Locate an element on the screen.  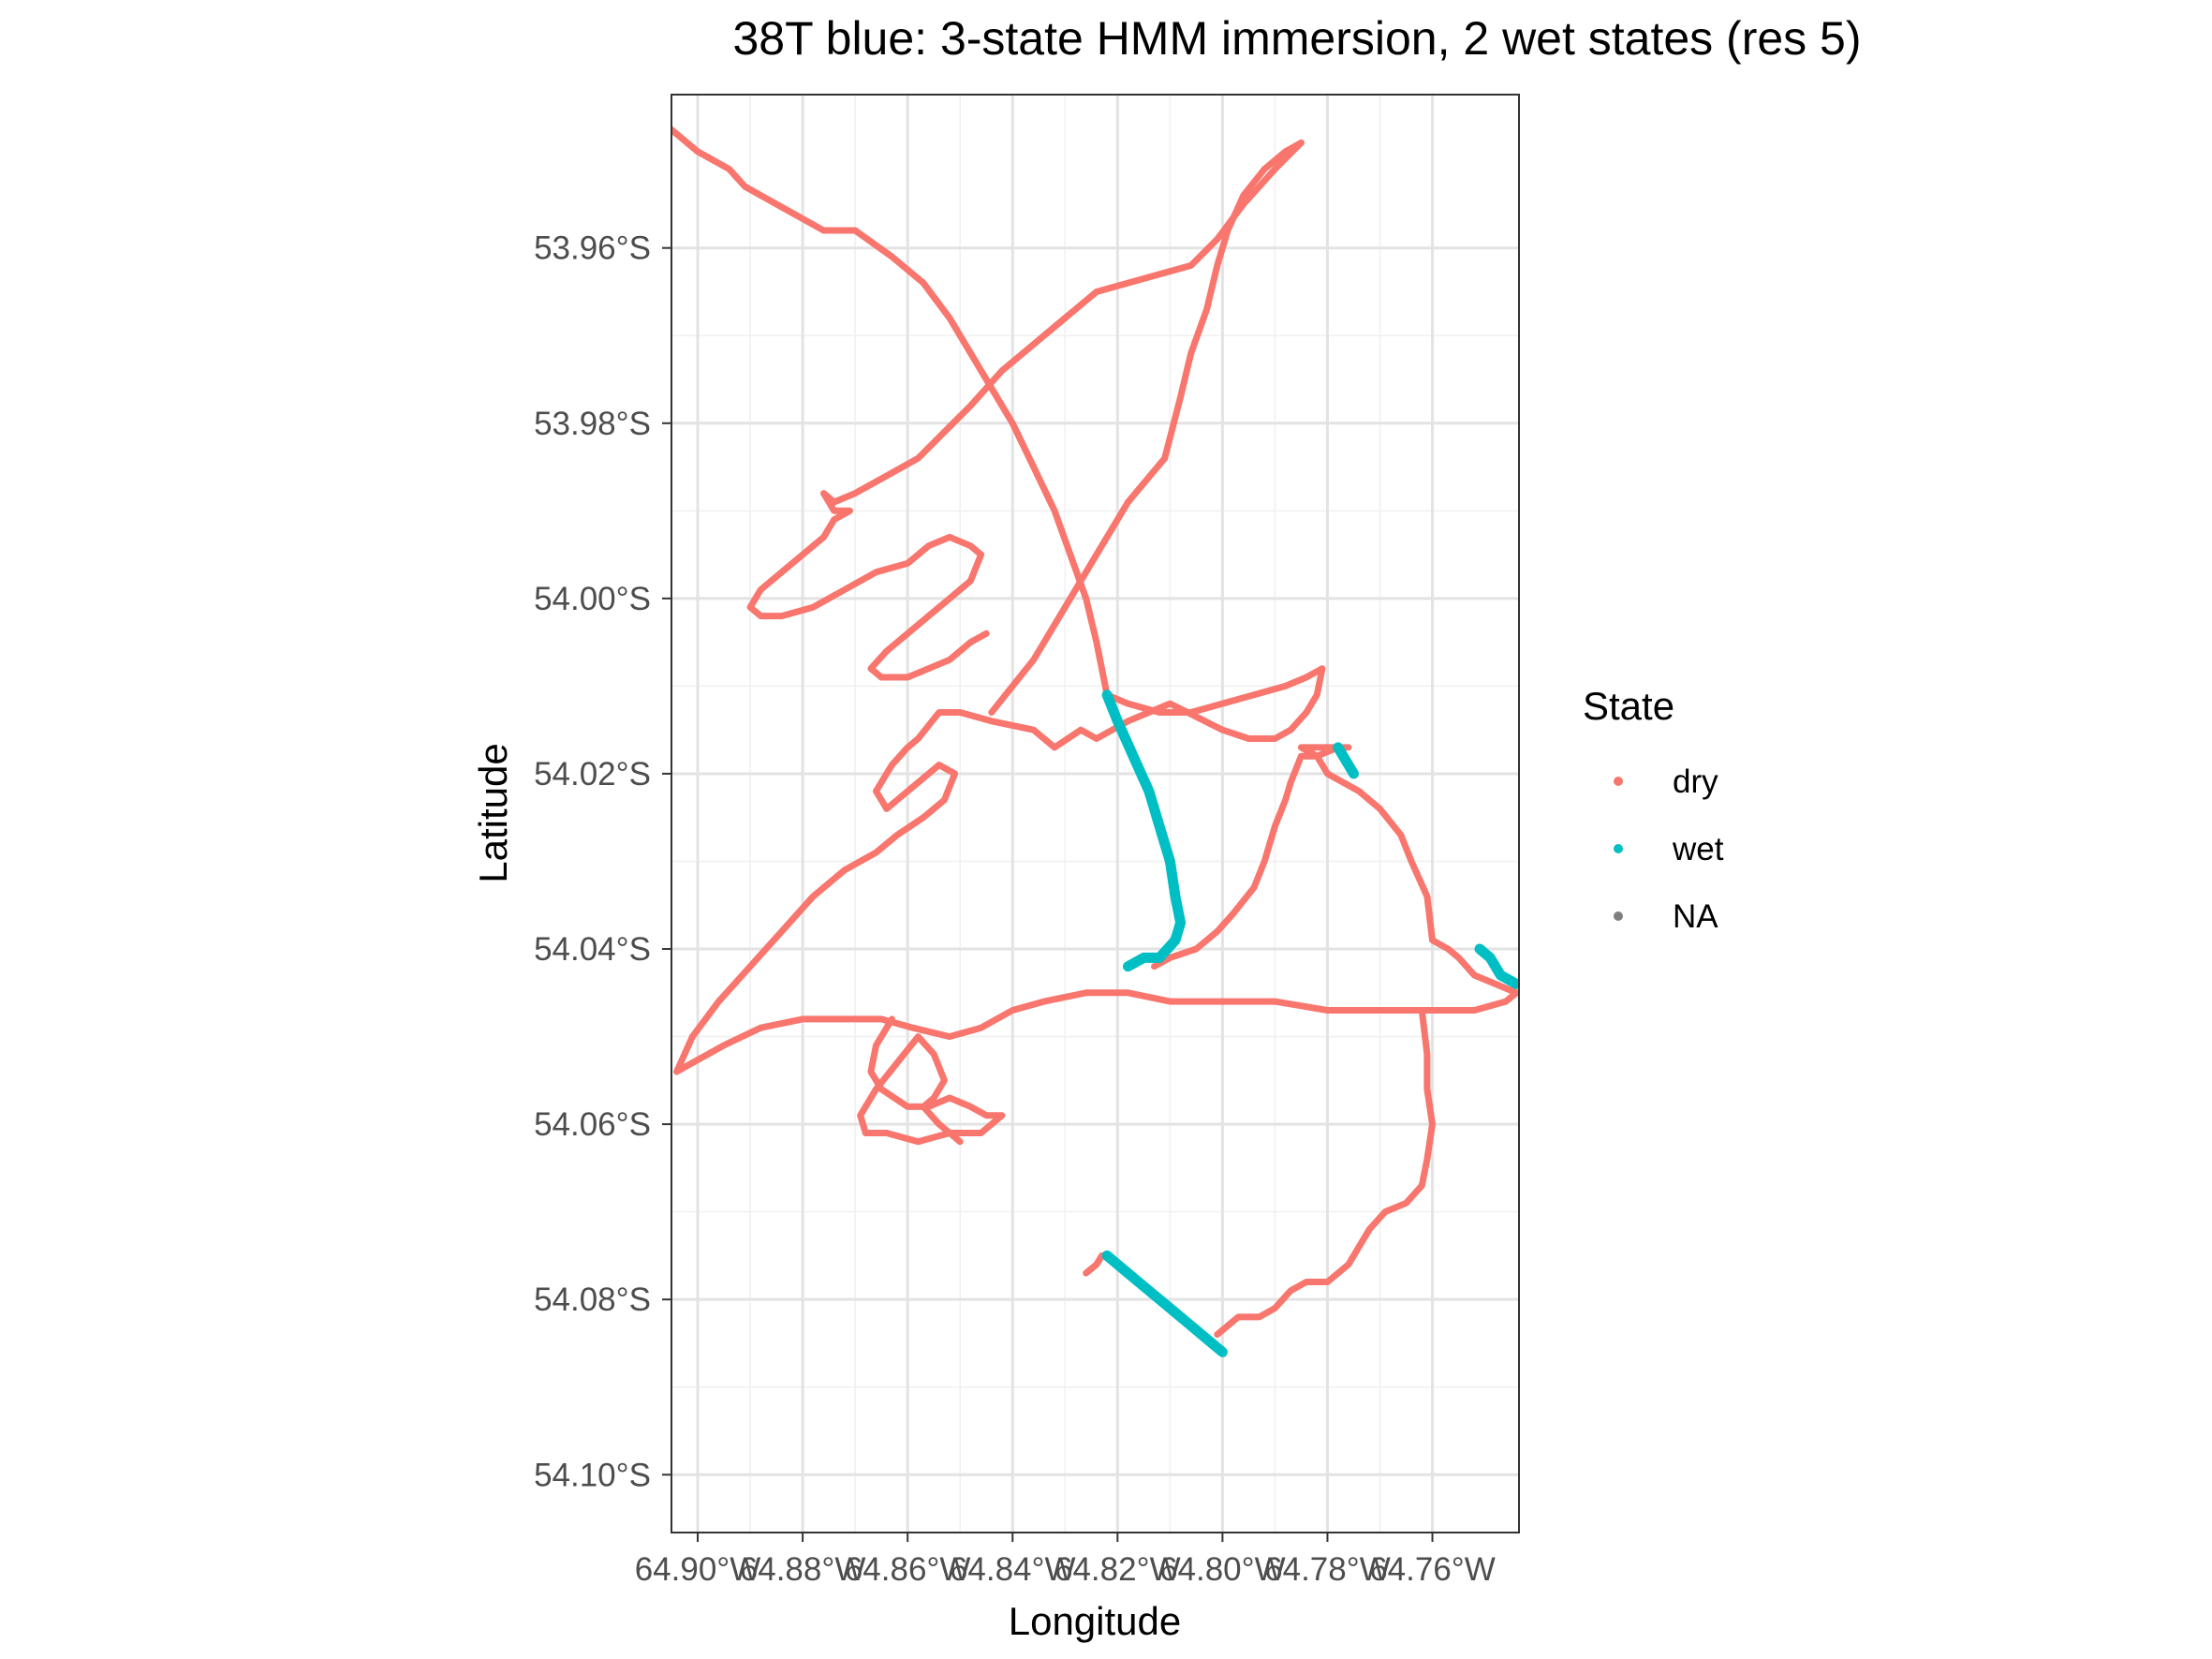
x-tick-label: 64.90°W is located at coordinates (698, 1569).